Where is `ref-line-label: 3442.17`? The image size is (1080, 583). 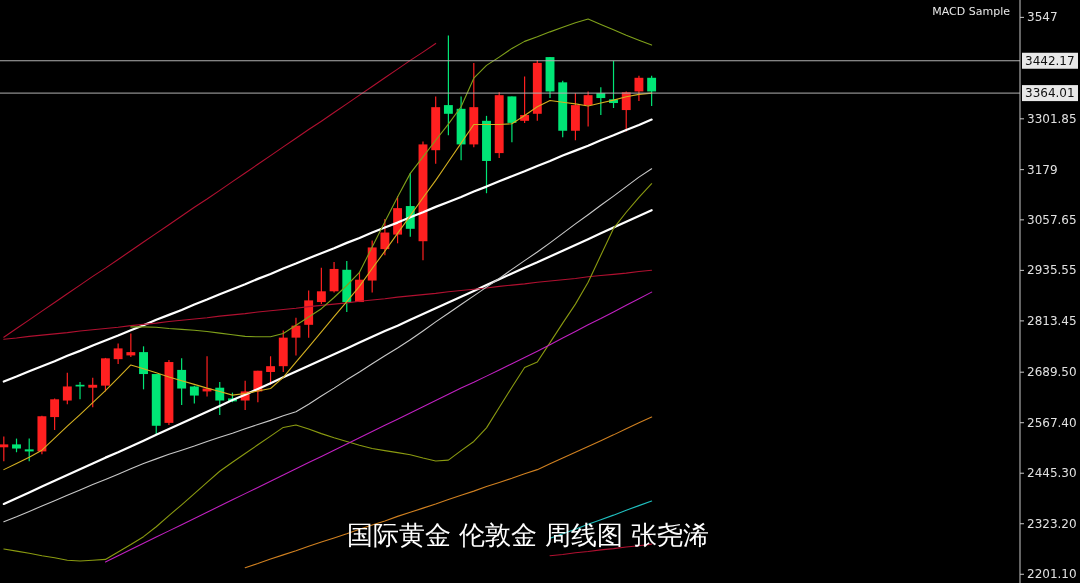 ref-line-label: 3442.17 is located at coordinates (1050, 60).